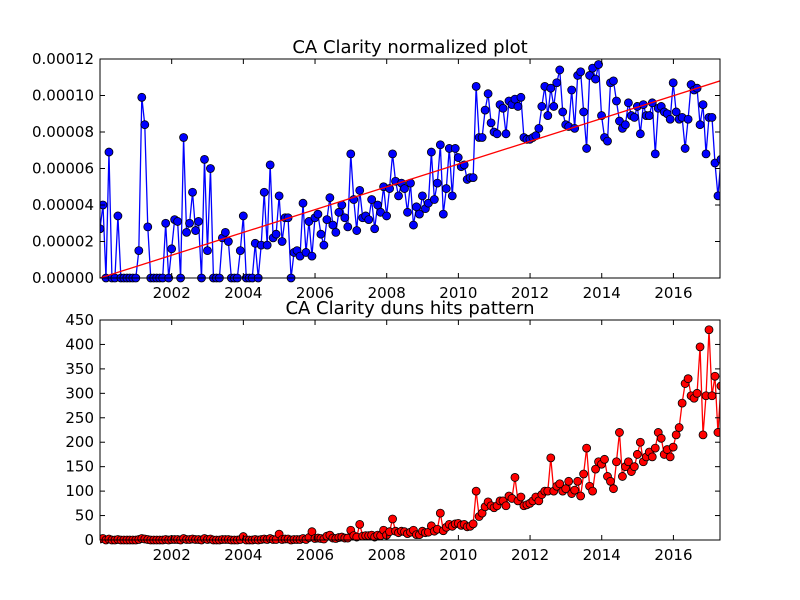  What do you see at coordinates (409, 308) in the screenshot?
I see `bottom-chart-title: CA Clarity duns hits pattern` at bounding box center [409, 308].